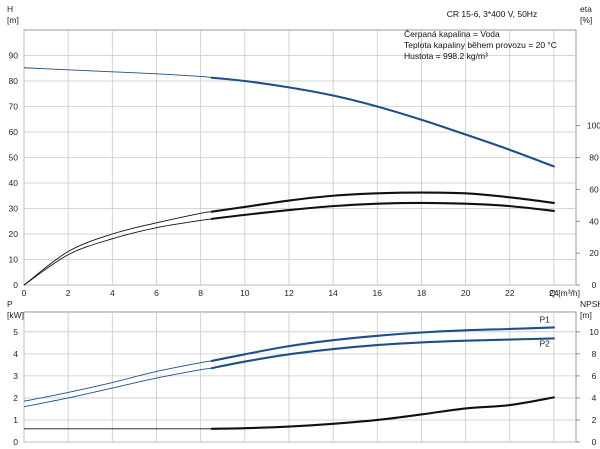  Describe the element at coordinates (594, 189) in the screenshot. I see `y-right-tick-label: 60` at that location.